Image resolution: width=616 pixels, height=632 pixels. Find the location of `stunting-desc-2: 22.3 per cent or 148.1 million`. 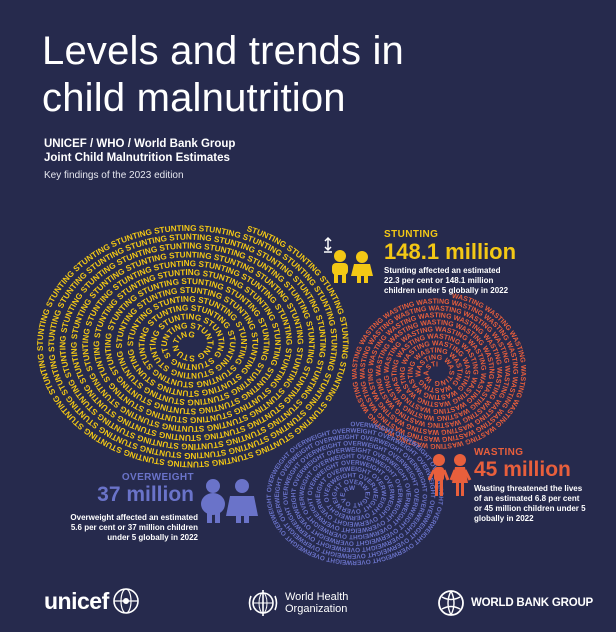

stunting-desc-2: 22.3 per cent or 148.1 million is located at coordinates (439, 280).